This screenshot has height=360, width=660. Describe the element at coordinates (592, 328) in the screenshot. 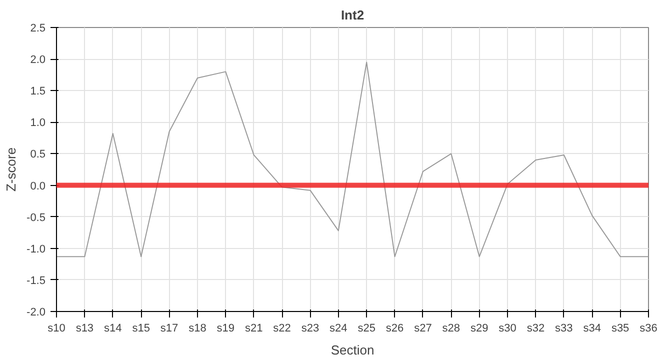

I see `x-tick-label: s34` at that location.